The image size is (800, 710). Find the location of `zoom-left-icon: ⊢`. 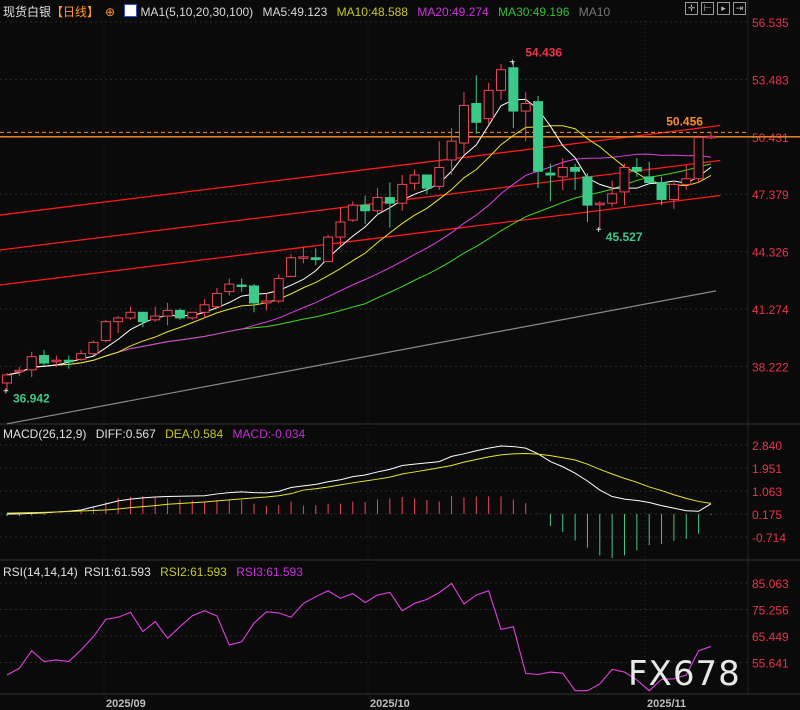

zoom-left-icon: ⊢ is located at coordinates (707, 8).